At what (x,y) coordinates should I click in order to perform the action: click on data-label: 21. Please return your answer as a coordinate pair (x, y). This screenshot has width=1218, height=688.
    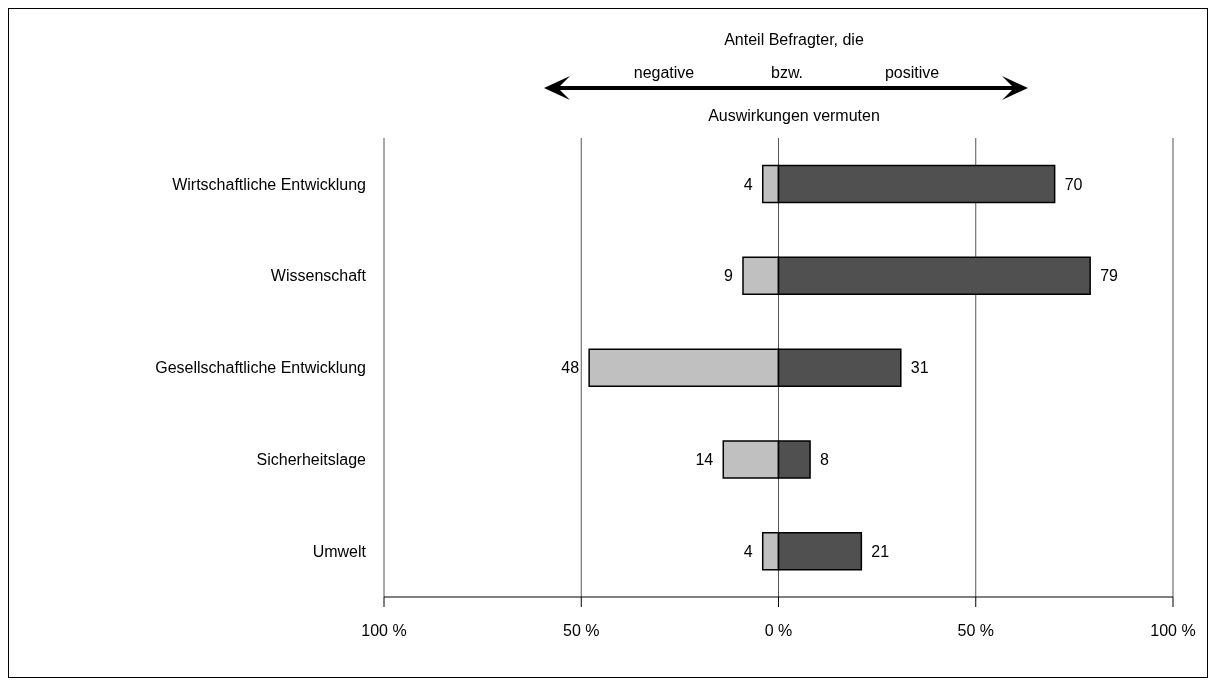
    Looking at the image, I should click on (880, 551).